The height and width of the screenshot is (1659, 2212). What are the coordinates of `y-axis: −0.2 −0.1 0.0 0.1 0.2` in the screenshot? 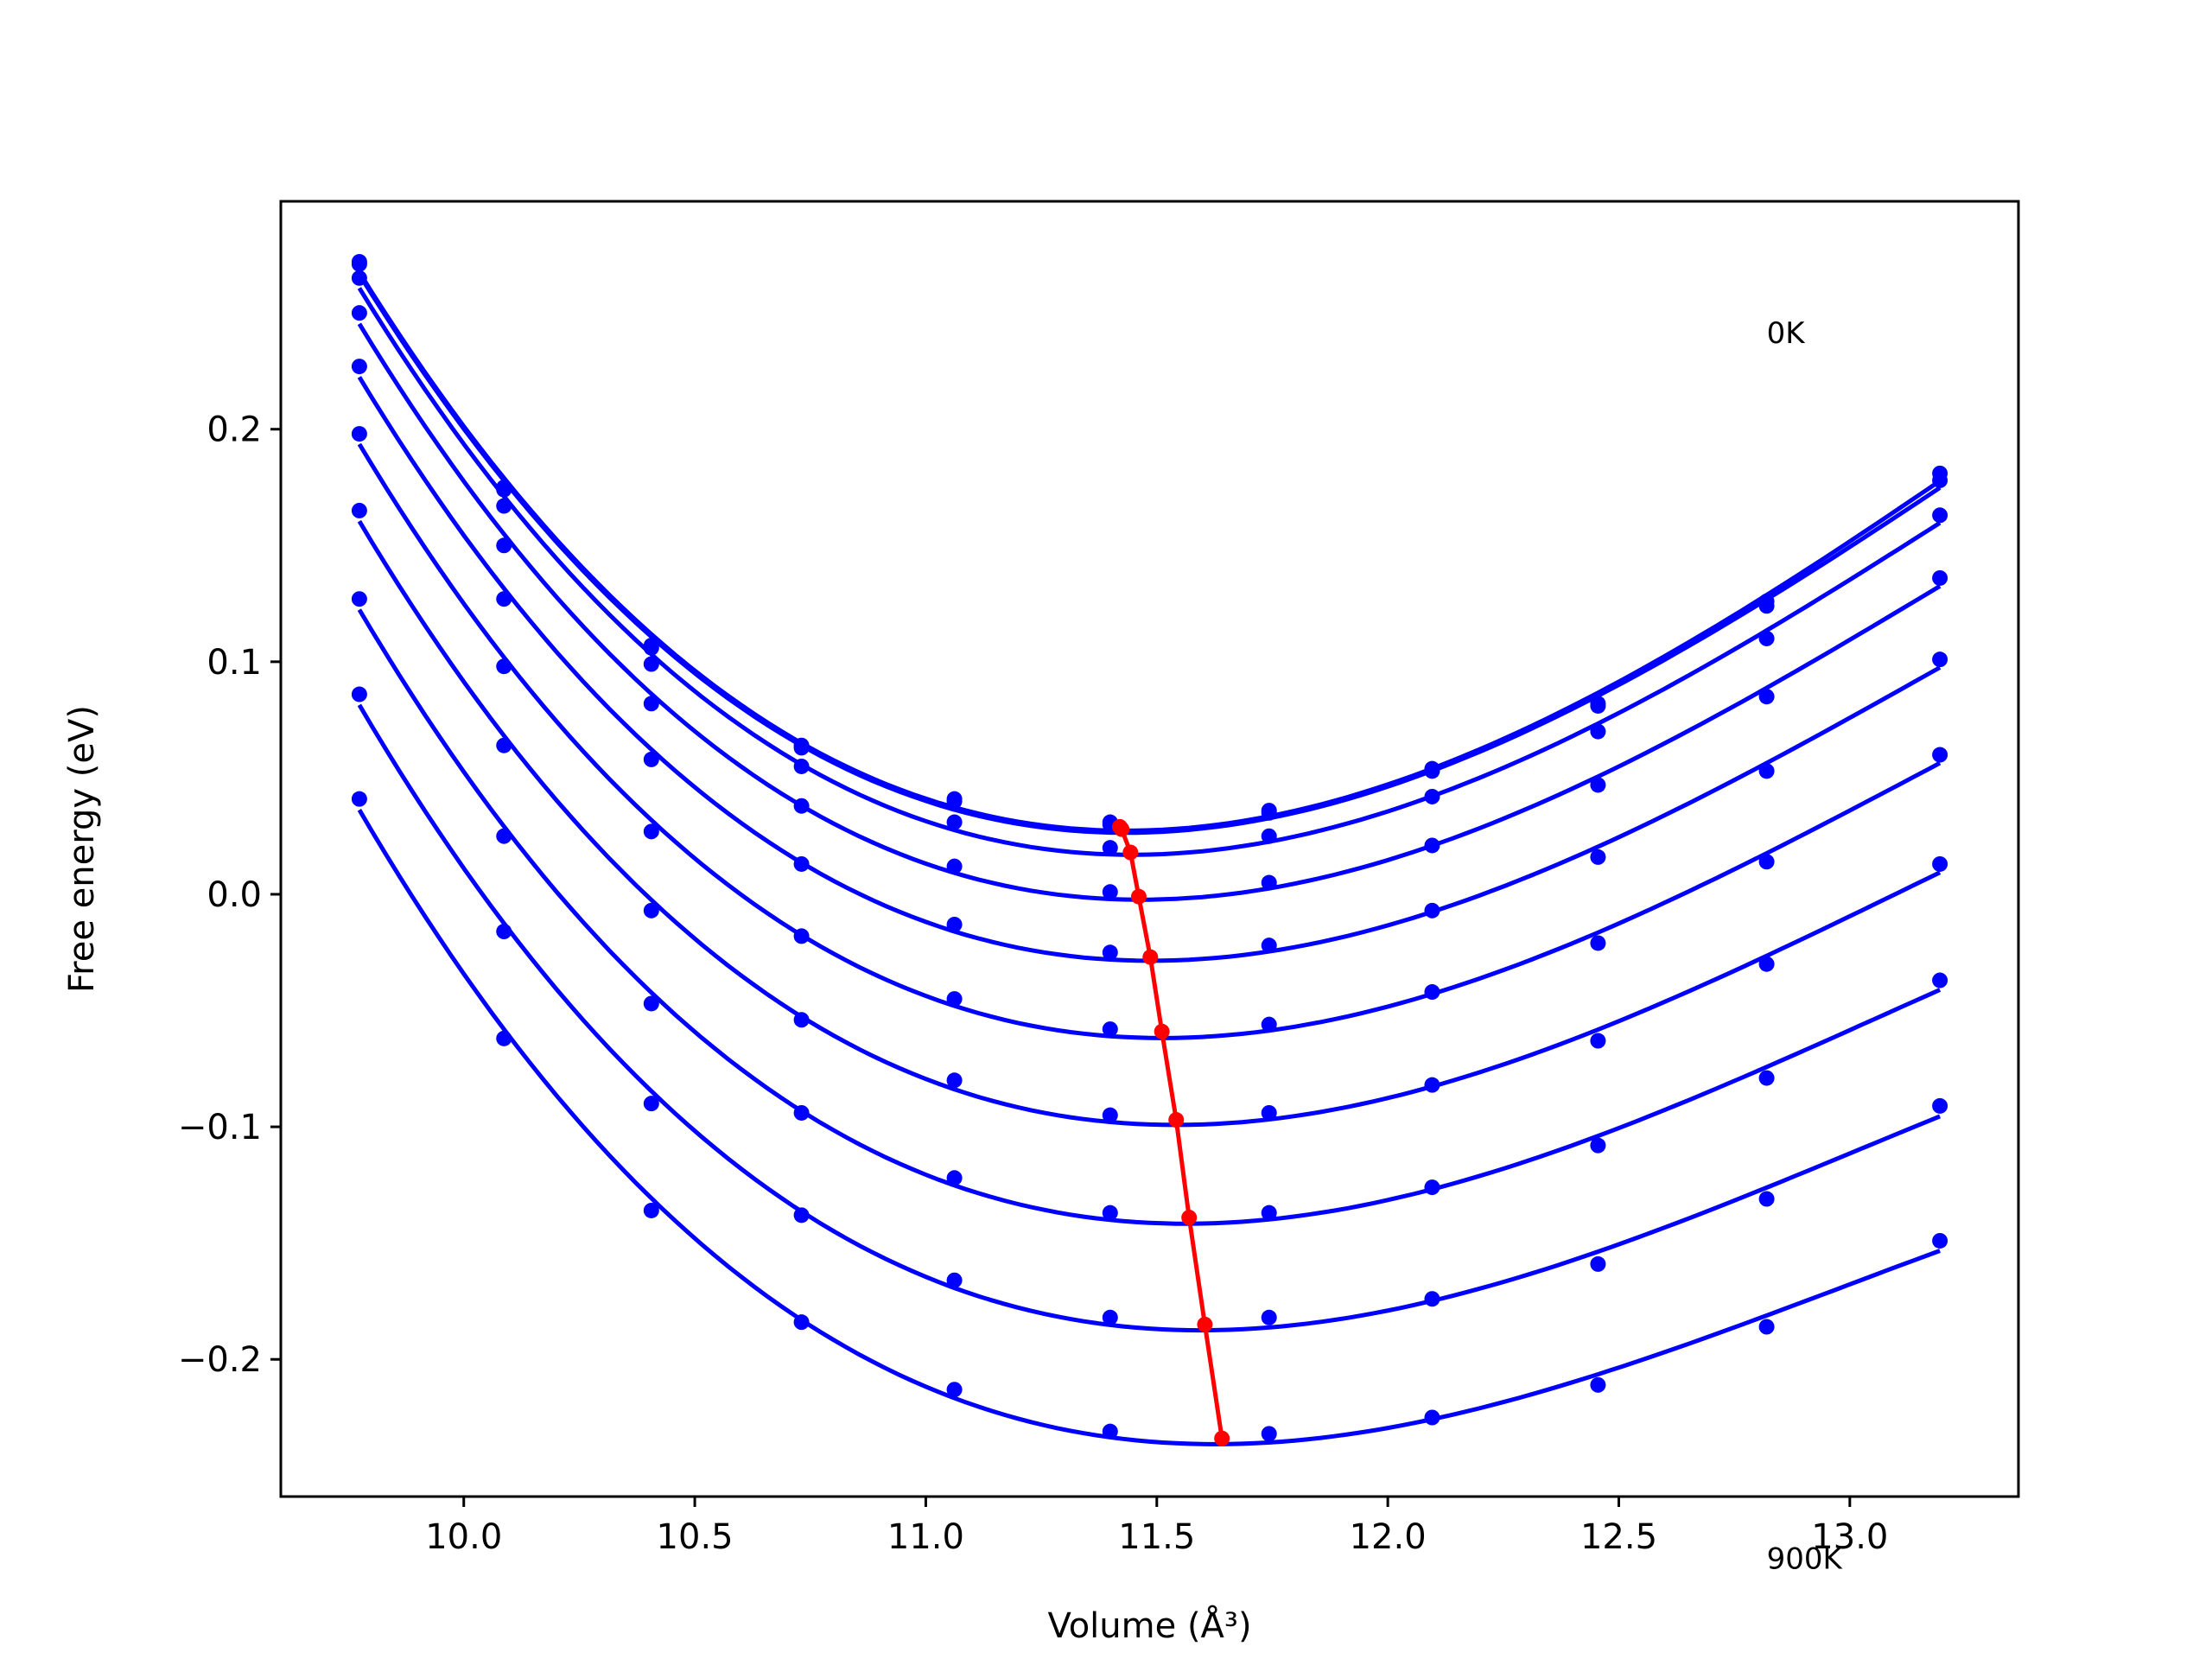 It's located at (230, 895).